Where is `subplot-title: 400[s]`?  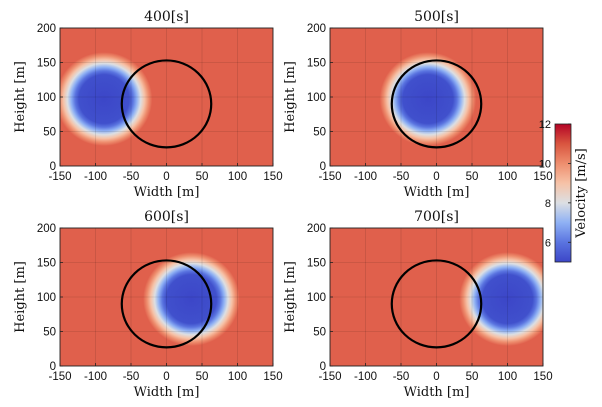
subplot-title: 400[s] is located at coordinates (166, 17).